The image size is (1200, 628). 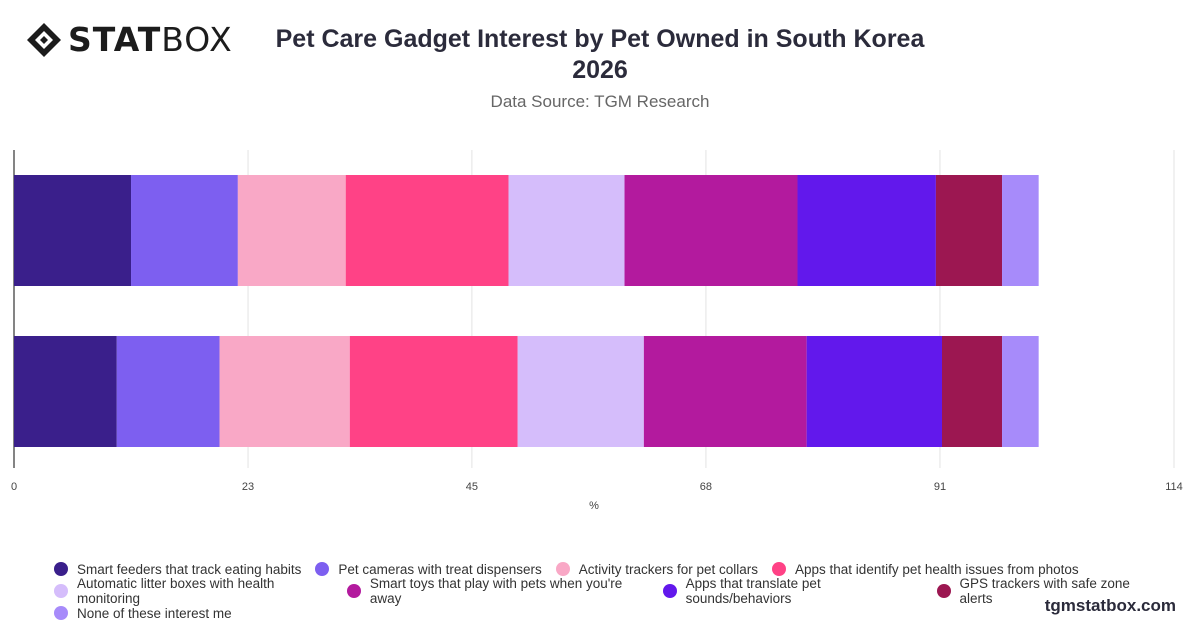 What do you see at coordinates (668, 569) in the screenshot?
I see `legend-label: Activity trackers for pet collars` at bounding box center [668, 569].